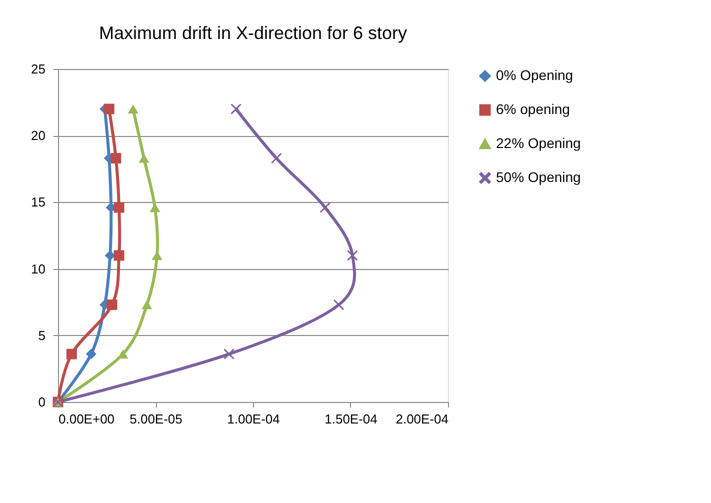  Describe the element at coordinates (38, 136) in the screenshot. I see `y-tick-label: 20` at that location.